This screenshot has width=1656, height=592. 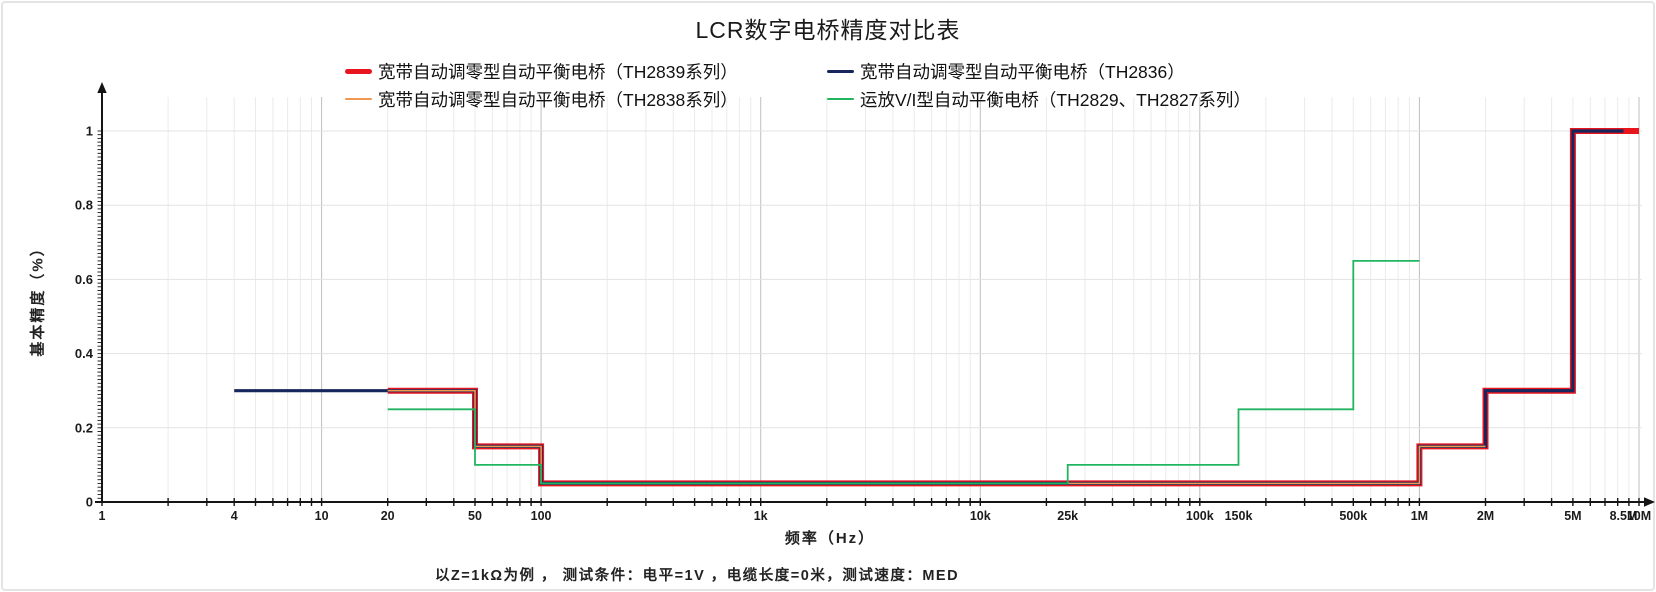 I want to click on svg-text: 500k, so click(x=1353, y=516).